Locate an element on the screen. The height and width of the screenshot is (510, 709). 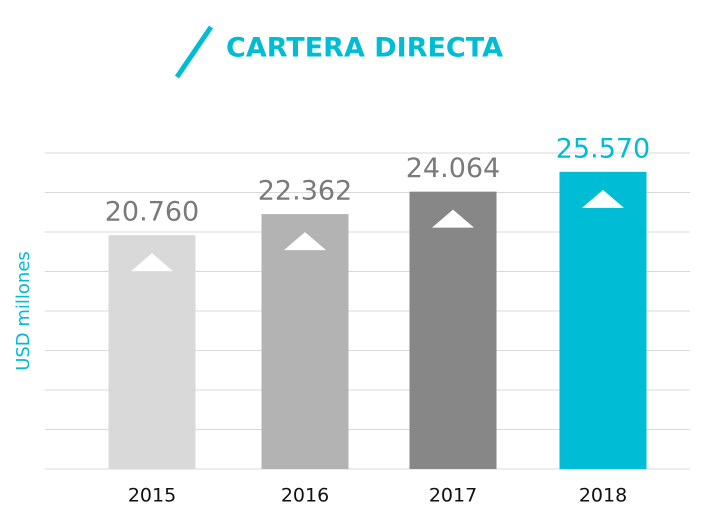
value-label: 25.570 is located at coordinates (603, 148).